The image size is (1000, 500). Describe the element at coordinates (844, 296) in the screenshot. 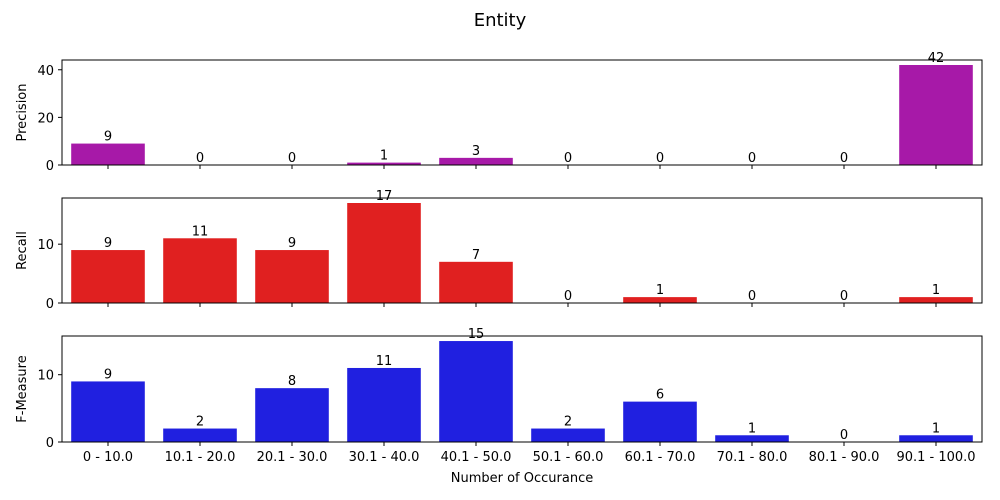

I see `data-label-1-8: 0` at that location.